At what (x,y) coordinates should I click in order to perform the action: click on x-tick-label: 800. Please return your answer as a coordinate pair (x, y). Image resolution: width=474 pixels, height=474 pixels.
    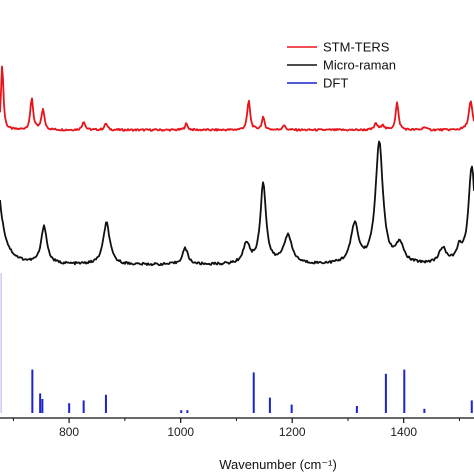
    Looking at the image, I should click on (69, 432).